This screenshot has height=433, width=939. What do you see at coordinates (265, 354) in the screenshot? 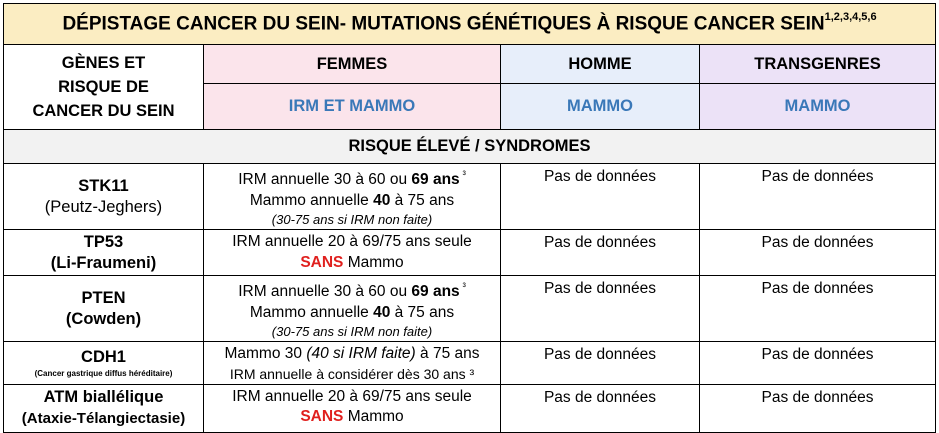
I see `text-part: Mammo 30` at bounding box center [265, 354].